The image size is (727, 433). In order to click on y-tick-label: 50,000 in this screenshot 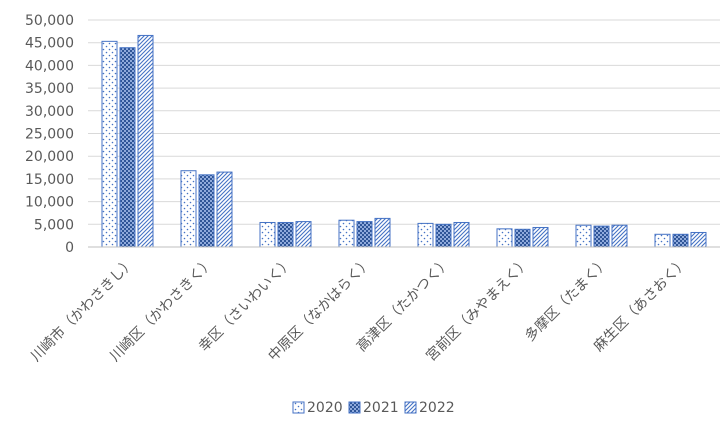, I will do `click(49, 21)`.